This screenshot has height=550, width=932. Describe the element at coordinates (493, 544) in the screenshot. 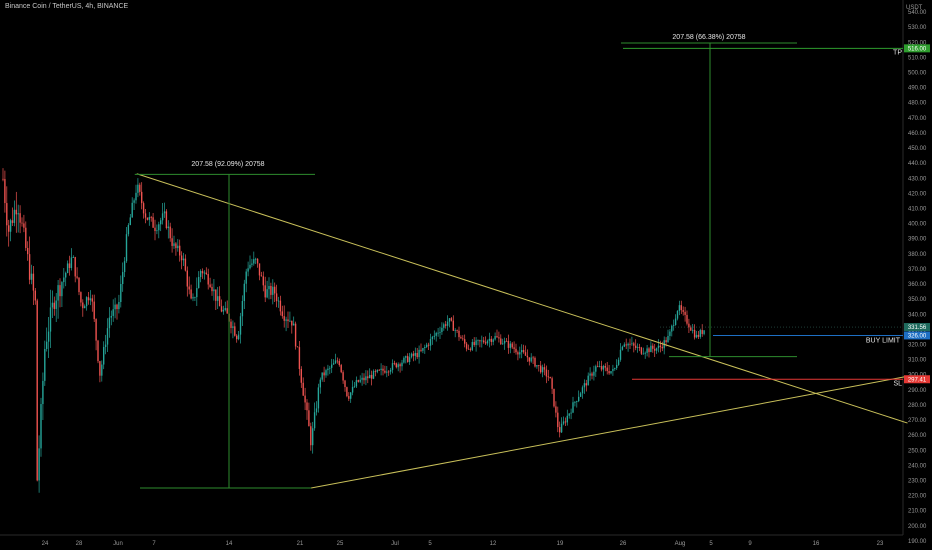

I see `time-tick-label: 12` at that location.